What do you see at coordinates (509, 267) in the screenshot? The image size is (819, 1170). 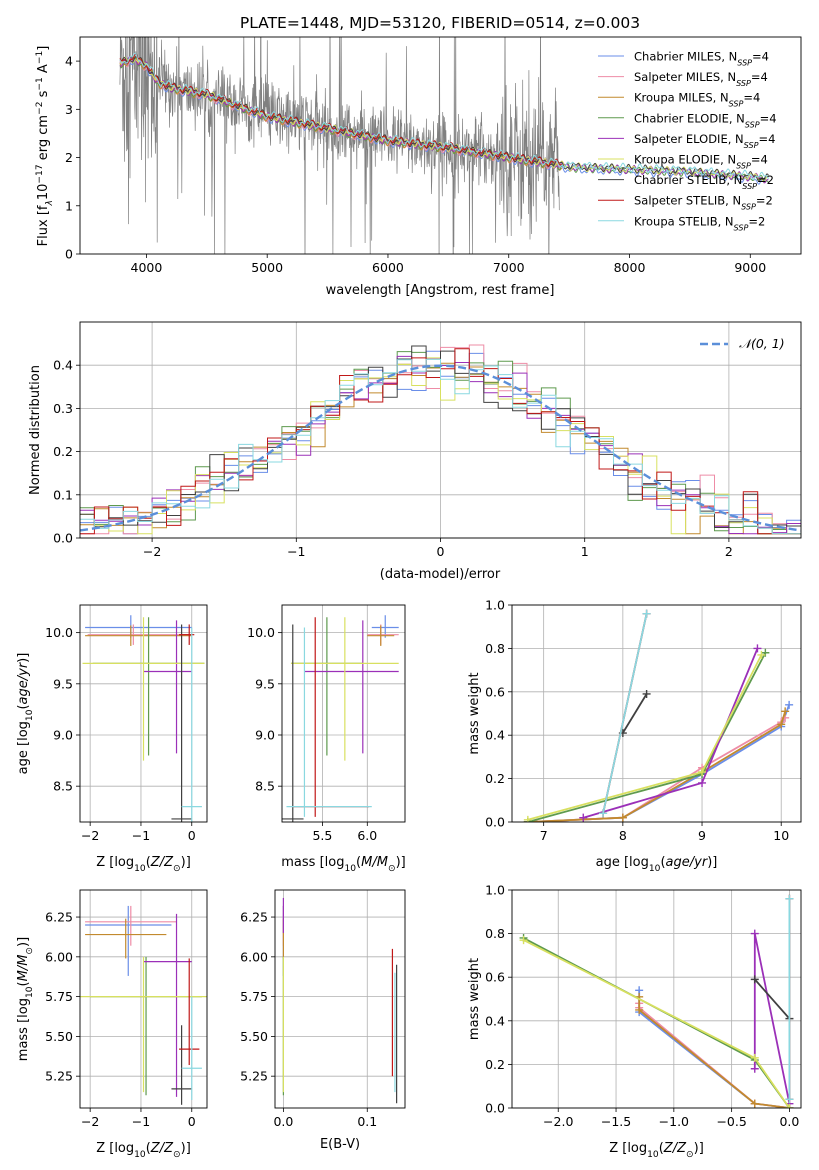 I see `x-tick-label: 7000` at bounding box center [509, 267].